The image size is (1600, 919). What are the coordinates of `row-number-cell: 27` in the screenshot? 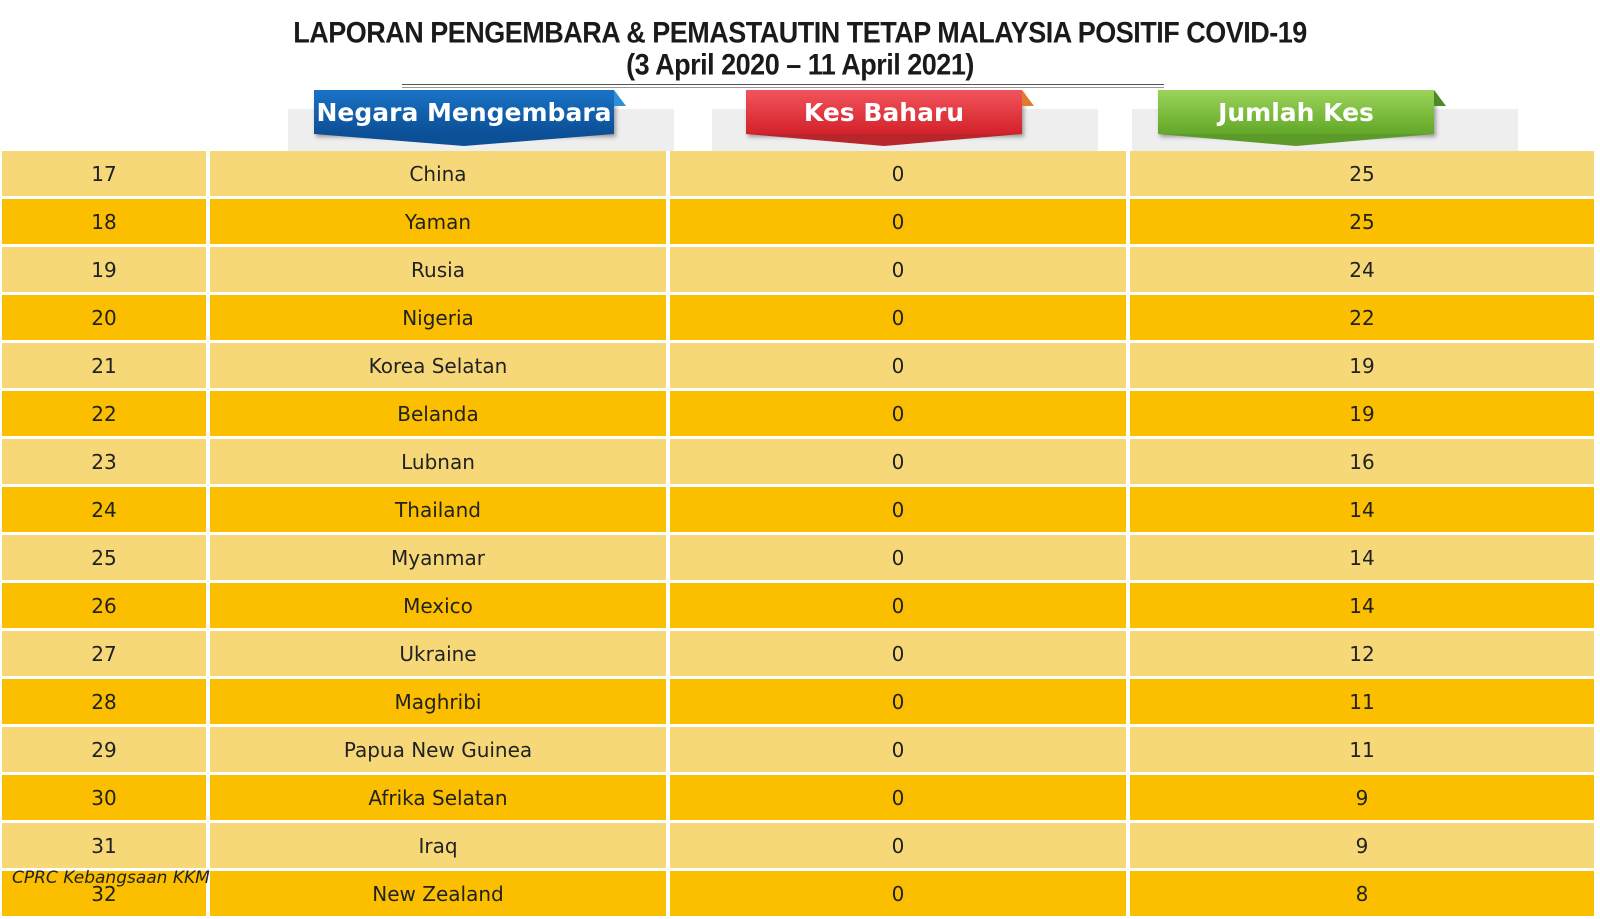 It's located at (104, 653).